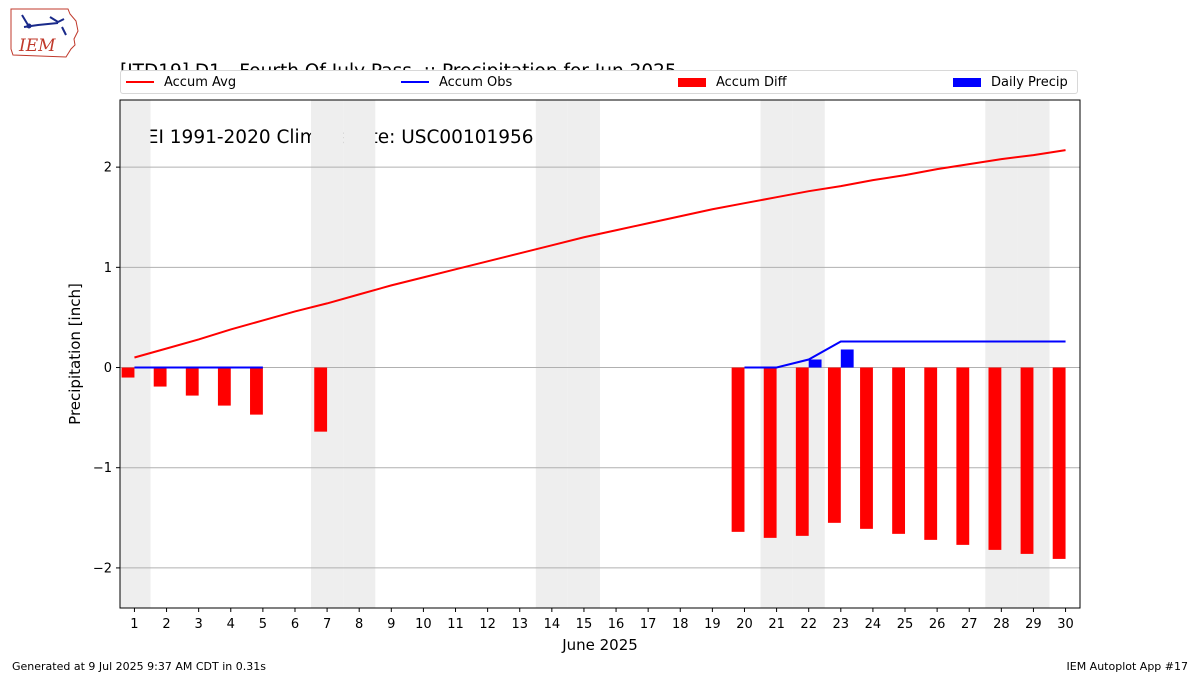 The height and width of the screenshot is (675, 1200). What do you see at coordinates (776, 624) in the screenshot?
I see `x-tick-label: 21` at bounding box center [776, 624].